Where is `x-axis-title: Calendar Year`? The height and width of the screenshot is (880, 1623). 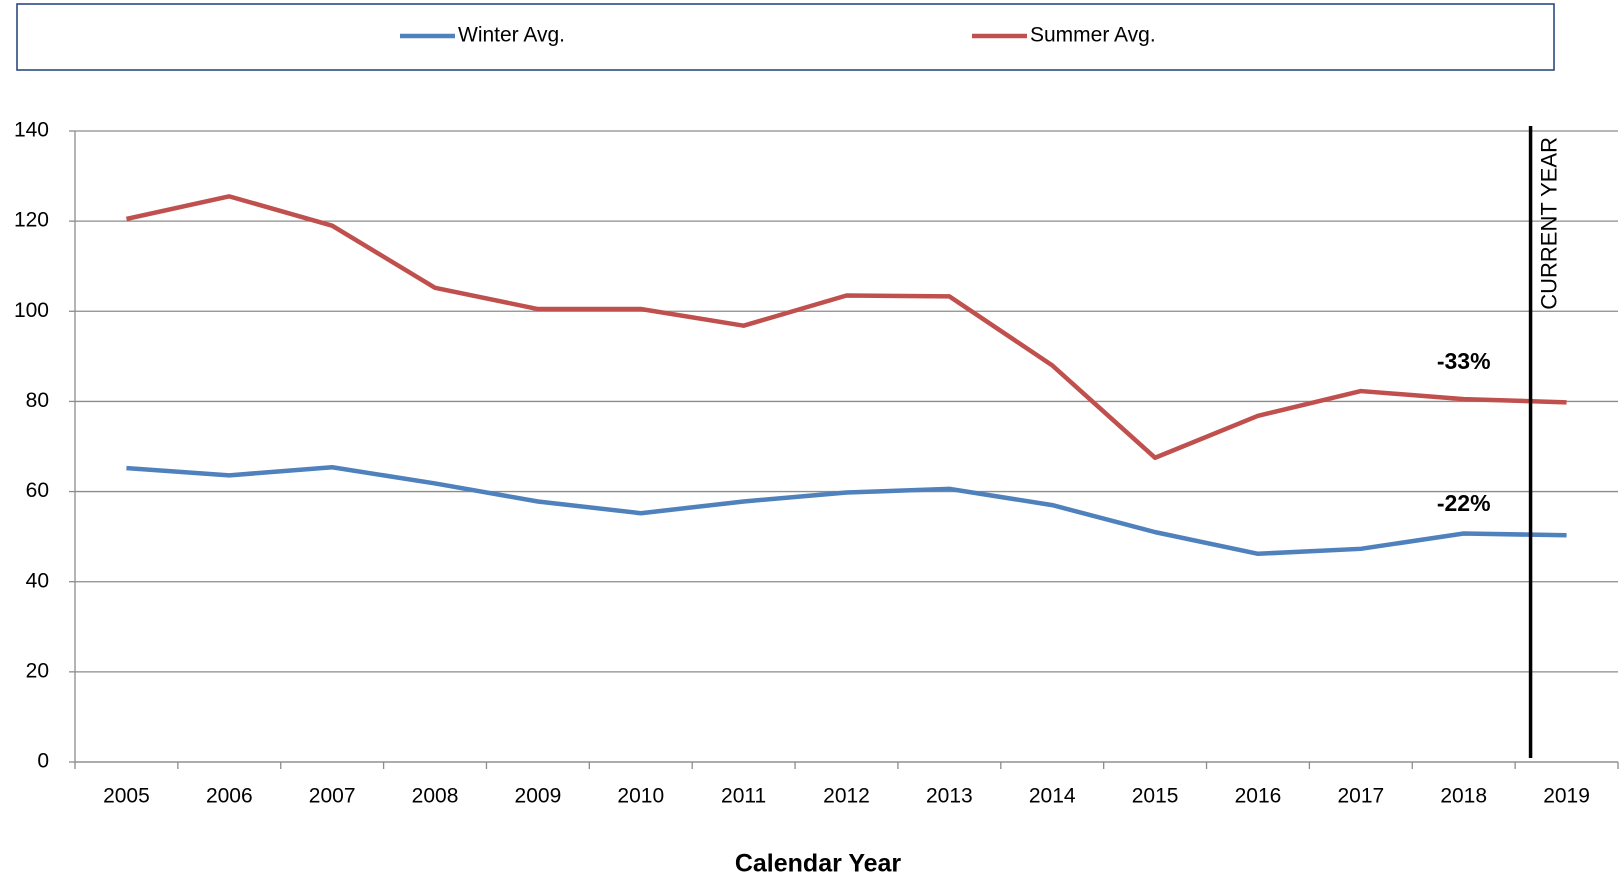
x-axis-title: Calendar Year is located at coordinates (818, 864).